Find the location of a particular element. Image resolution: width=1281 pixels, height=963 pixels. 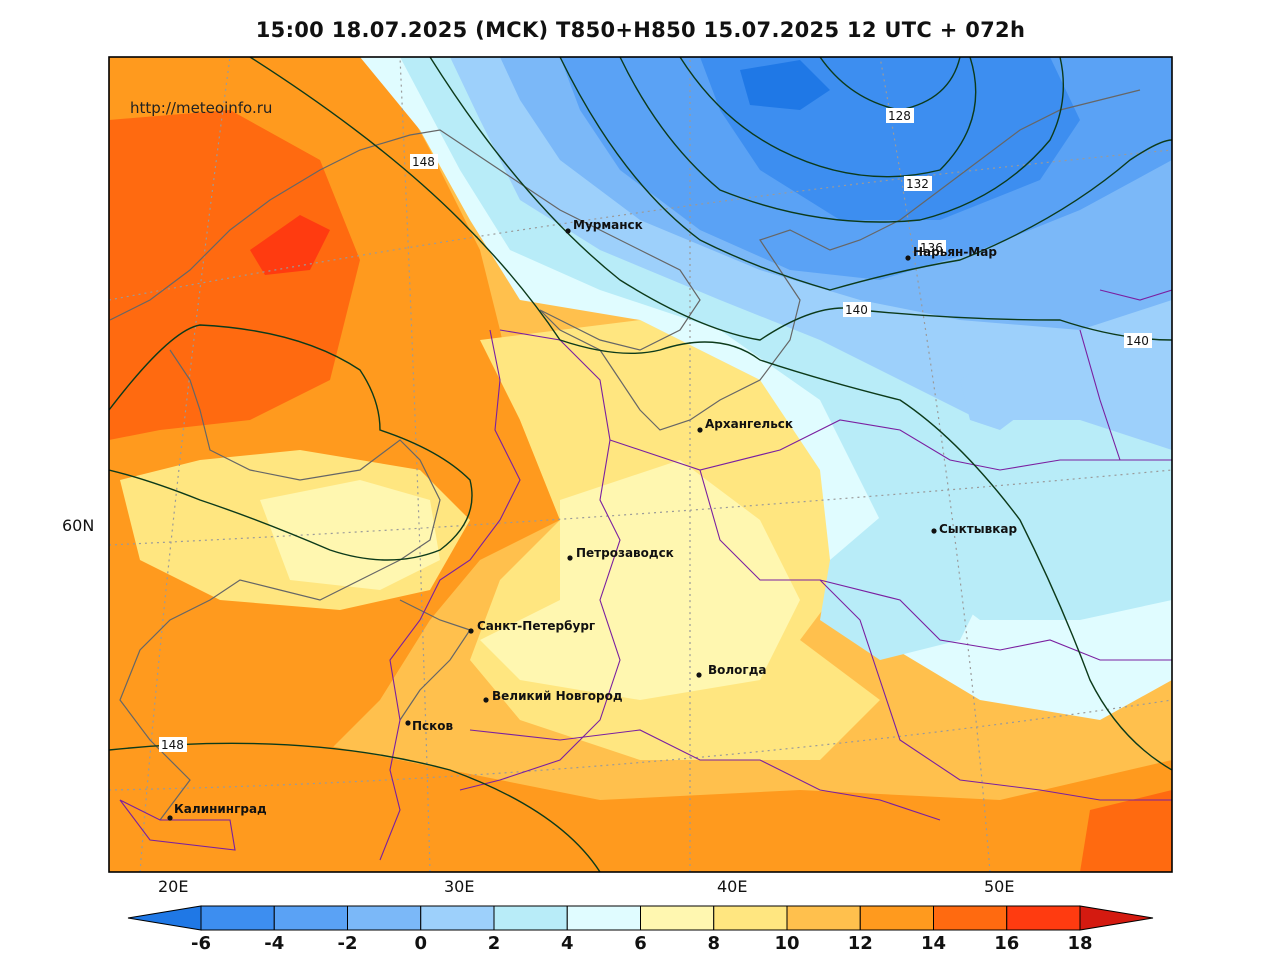

city-label: Мурманск is located at coordinates (608, 225).